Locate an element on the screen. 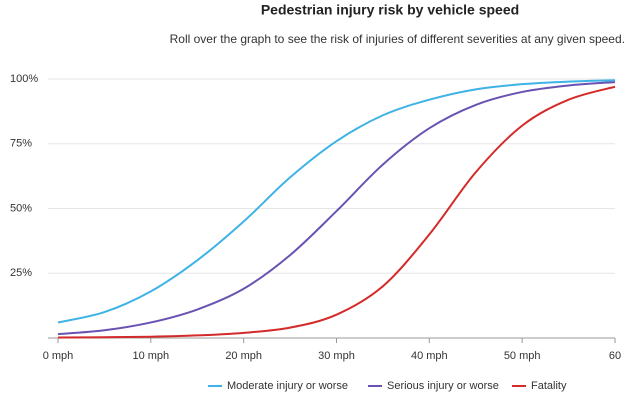 This screenshot has width=640, height=402. y-tick-label: 50% is located at coordinates (21, 208).